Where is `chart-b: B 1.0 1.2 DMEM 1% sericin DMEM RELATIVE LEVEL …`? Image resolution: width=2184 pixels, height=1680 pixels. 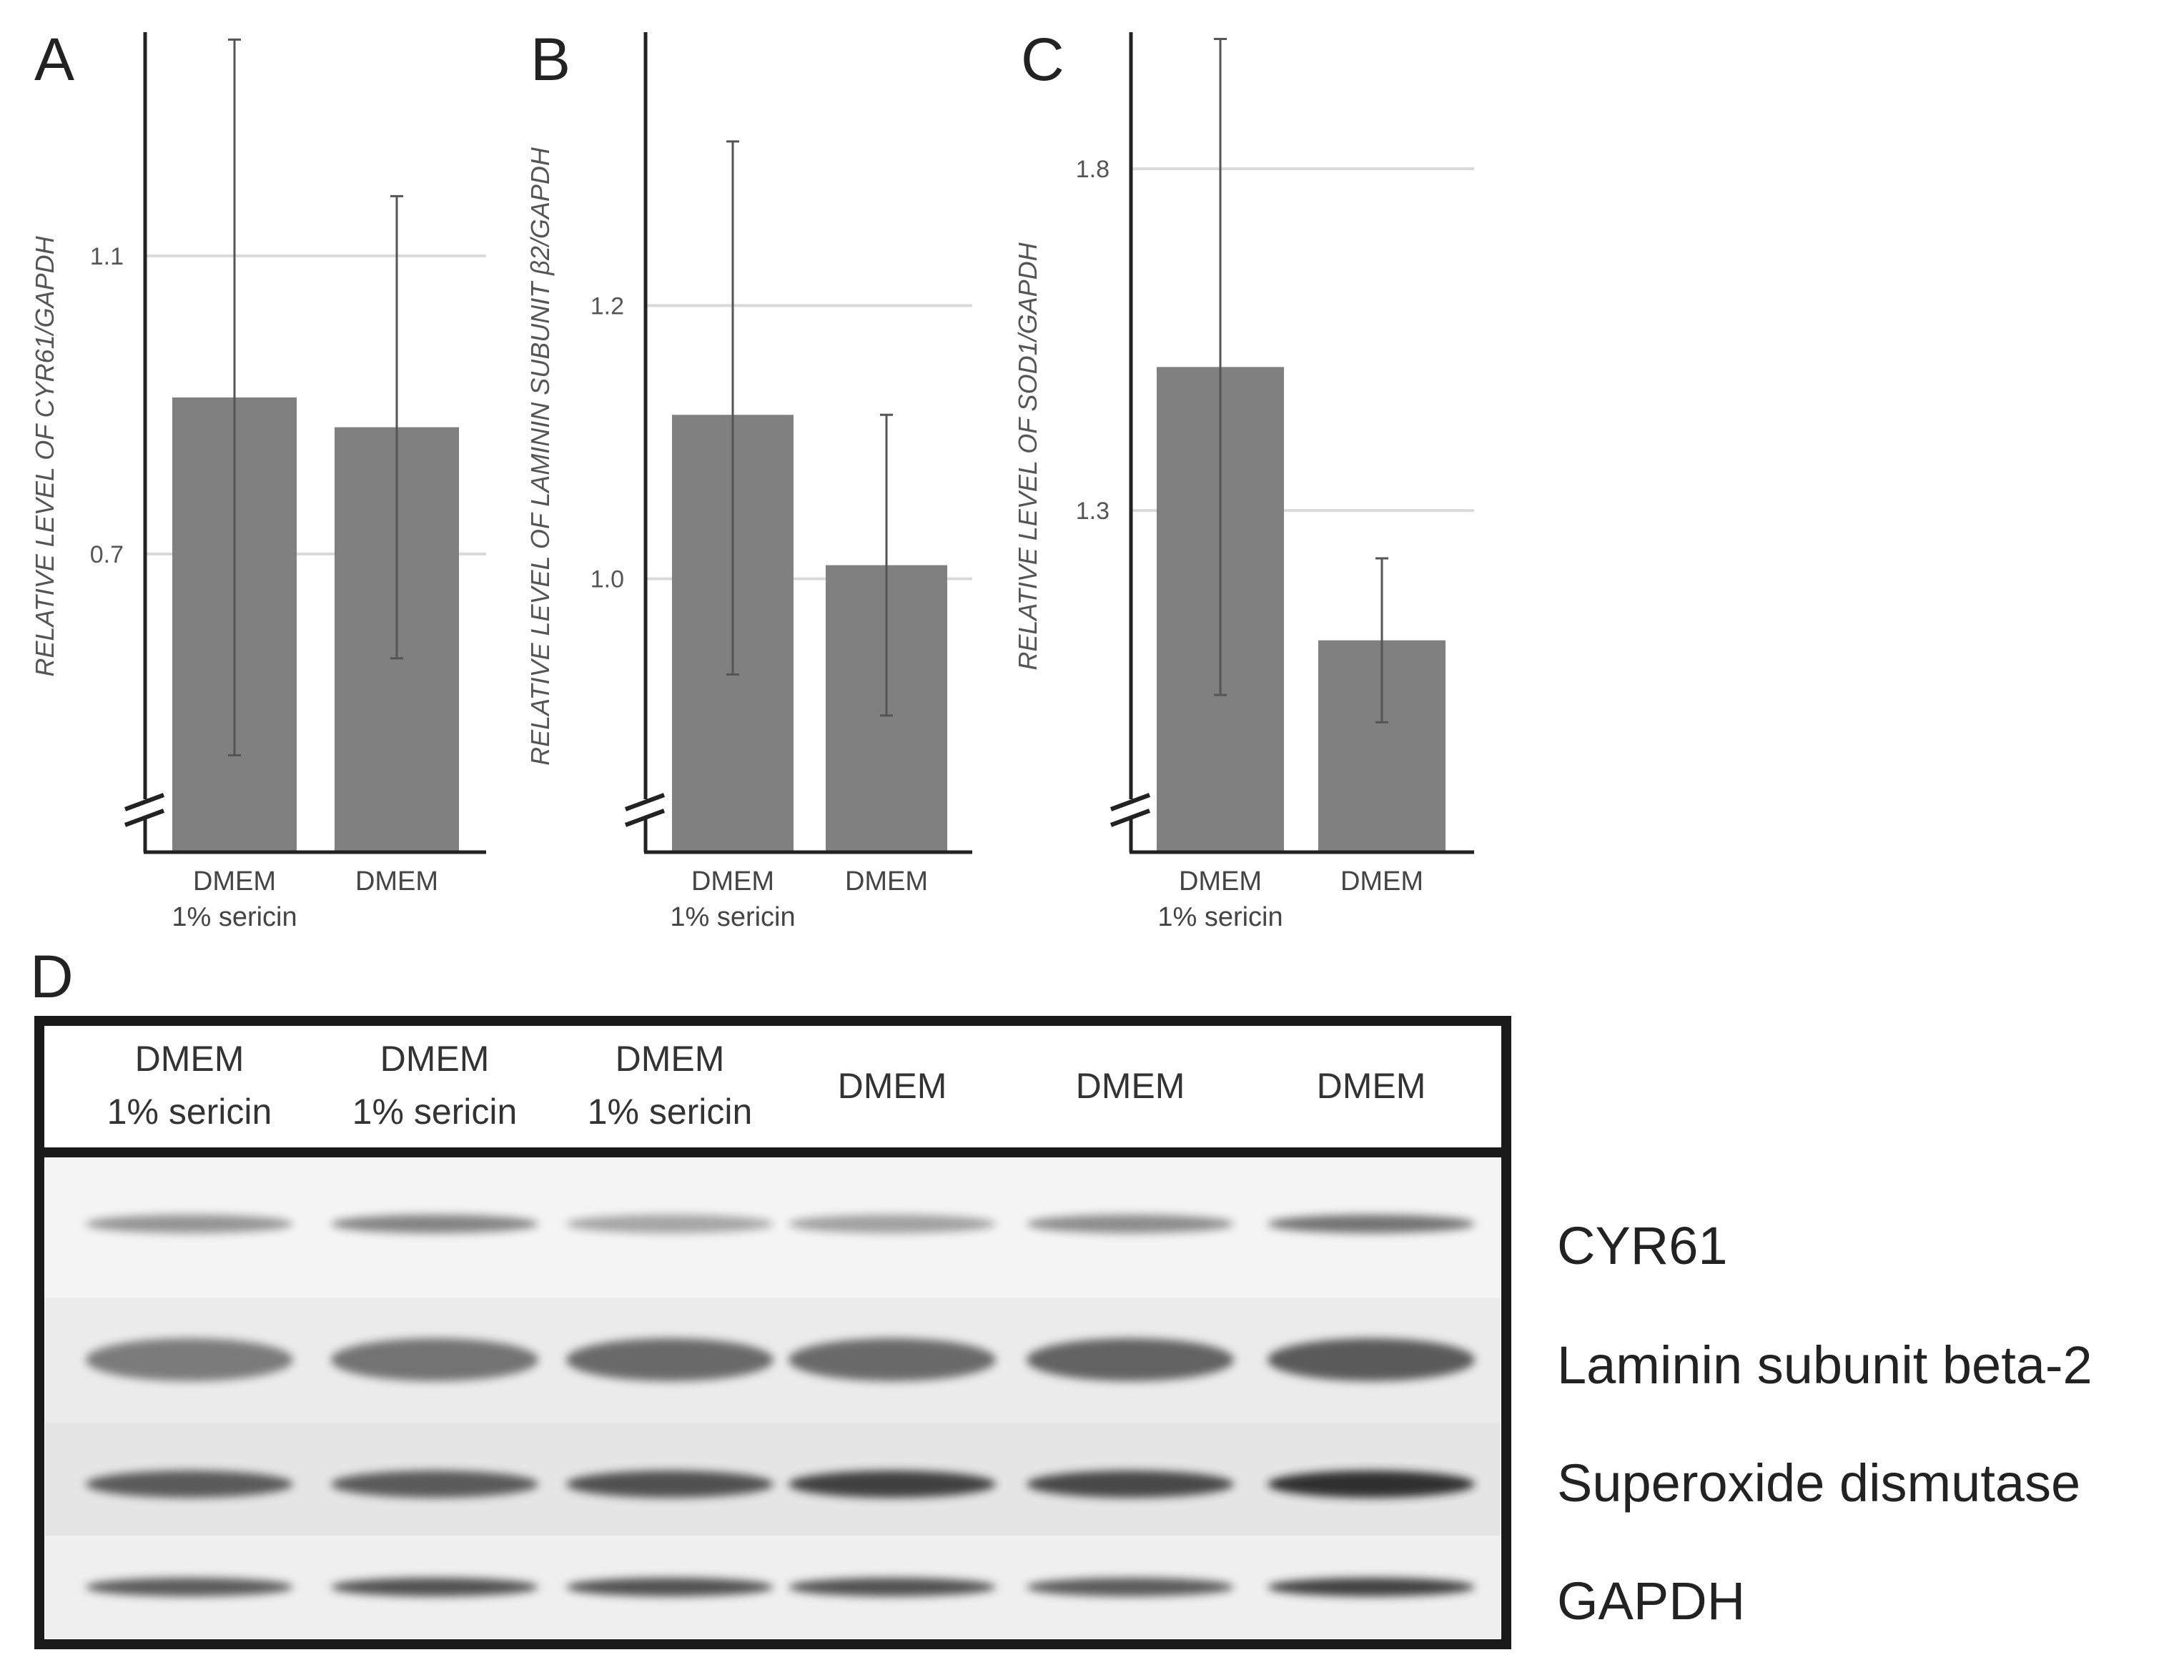
chart-b: B 1.0 1.2 DMEM 1% sericin DMEM RELATIVE LEVEL … is located at coordinates (748, 479).